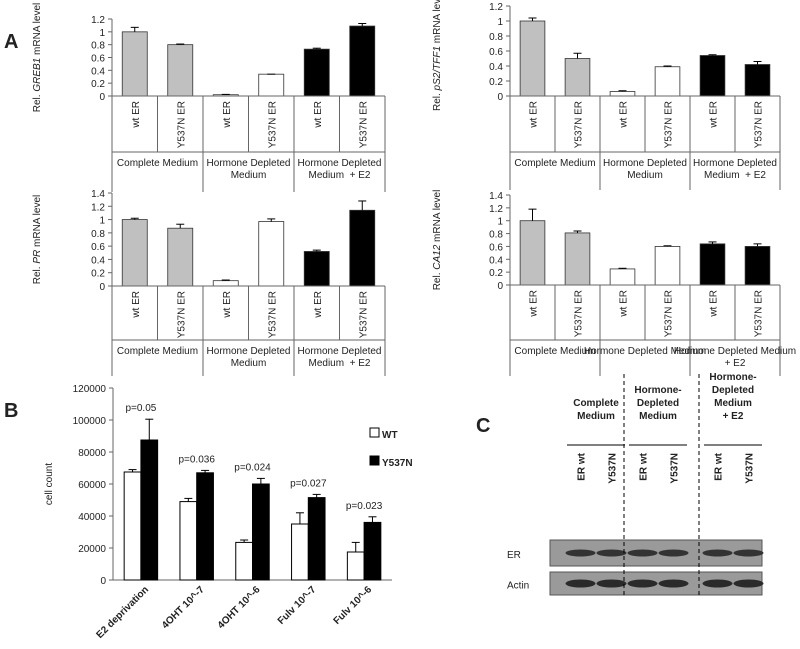 The height and width of the screenshot is (649, 800). What do you see at coordinates (37, 75) in the screenshot?
I see `y-label-part: GREB1` at bounding box center [37, 75].